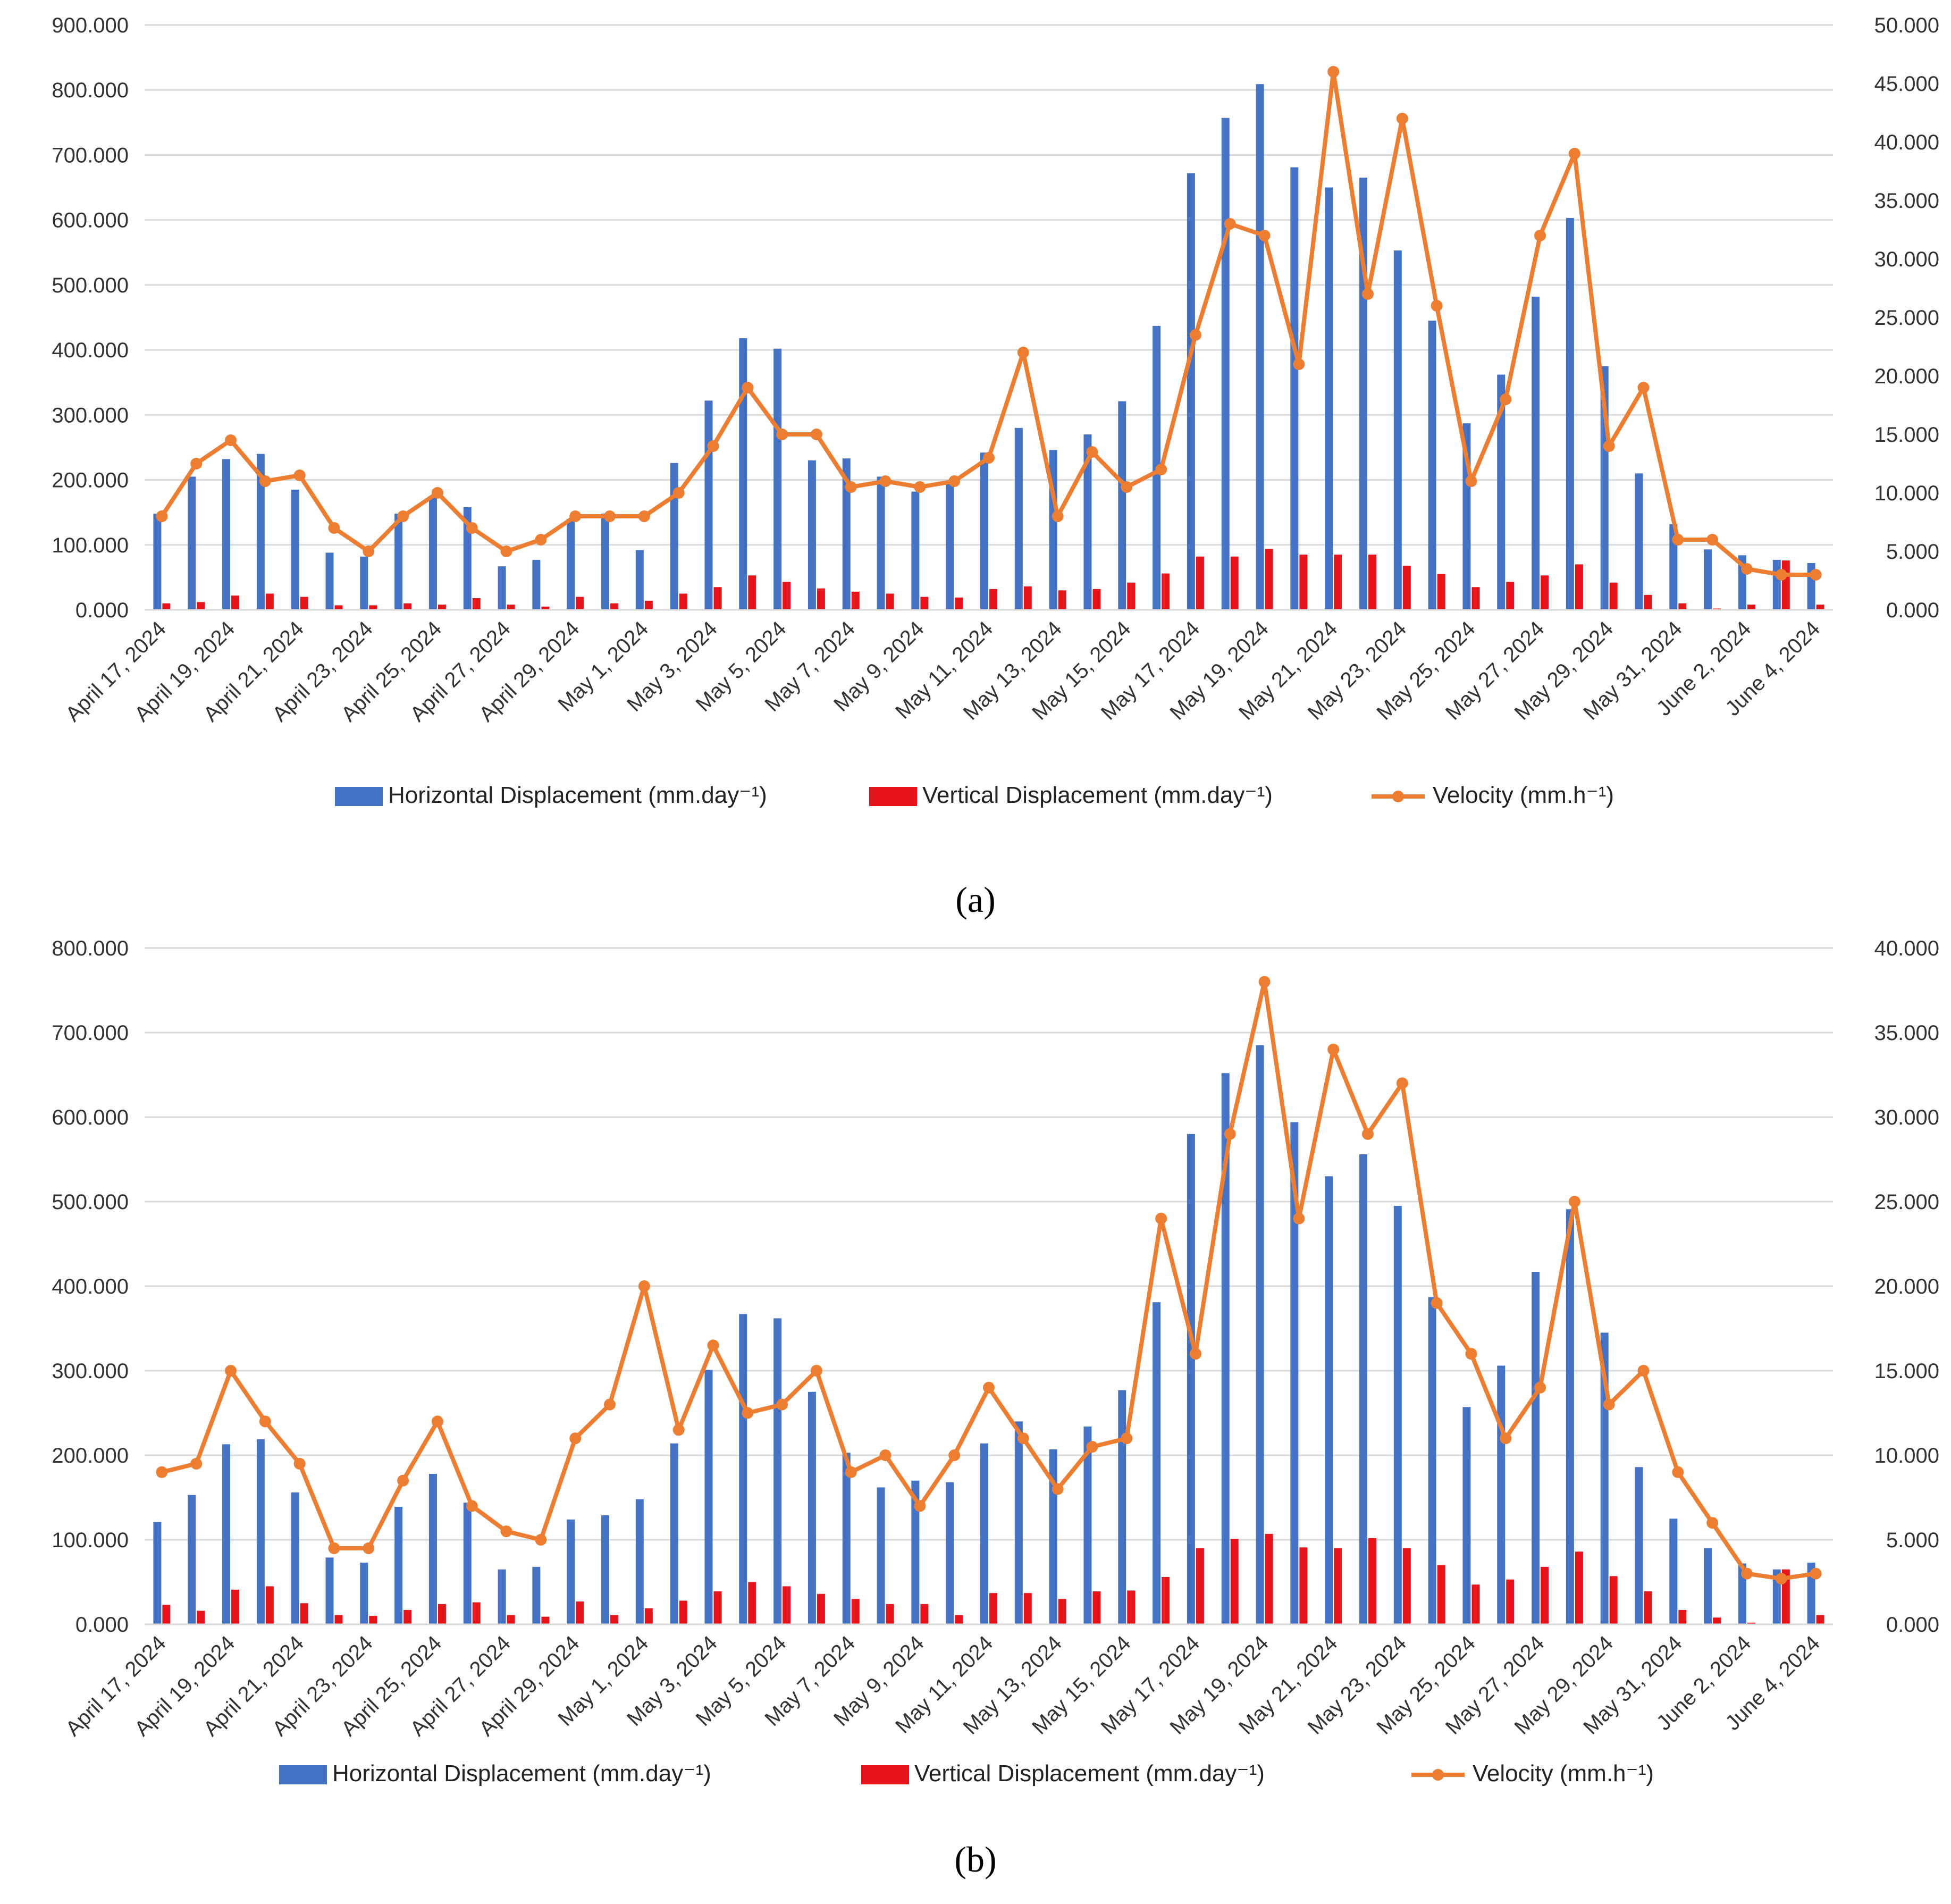 The image size is (1951, 1904). What do you see at coordinates (1438, 1775) in the screenshot?
I see `legend-velocity-marker` at bounding box center [1438, 1775].